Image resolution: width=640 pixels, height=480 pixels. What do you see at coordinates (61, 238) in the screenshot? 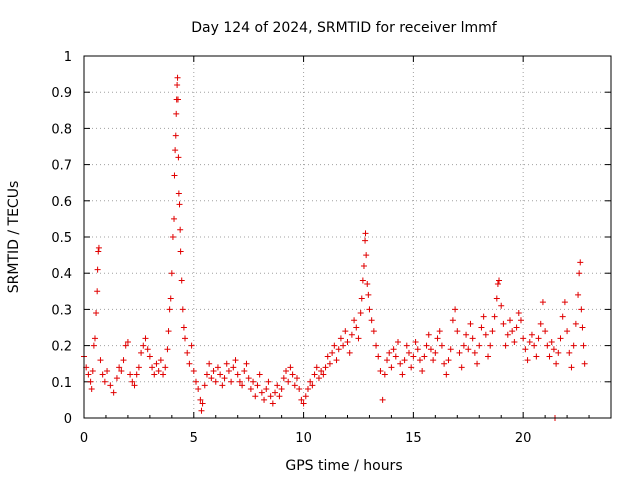
I see `y-tick-label: 0.5` at bounding box center [61, 238].